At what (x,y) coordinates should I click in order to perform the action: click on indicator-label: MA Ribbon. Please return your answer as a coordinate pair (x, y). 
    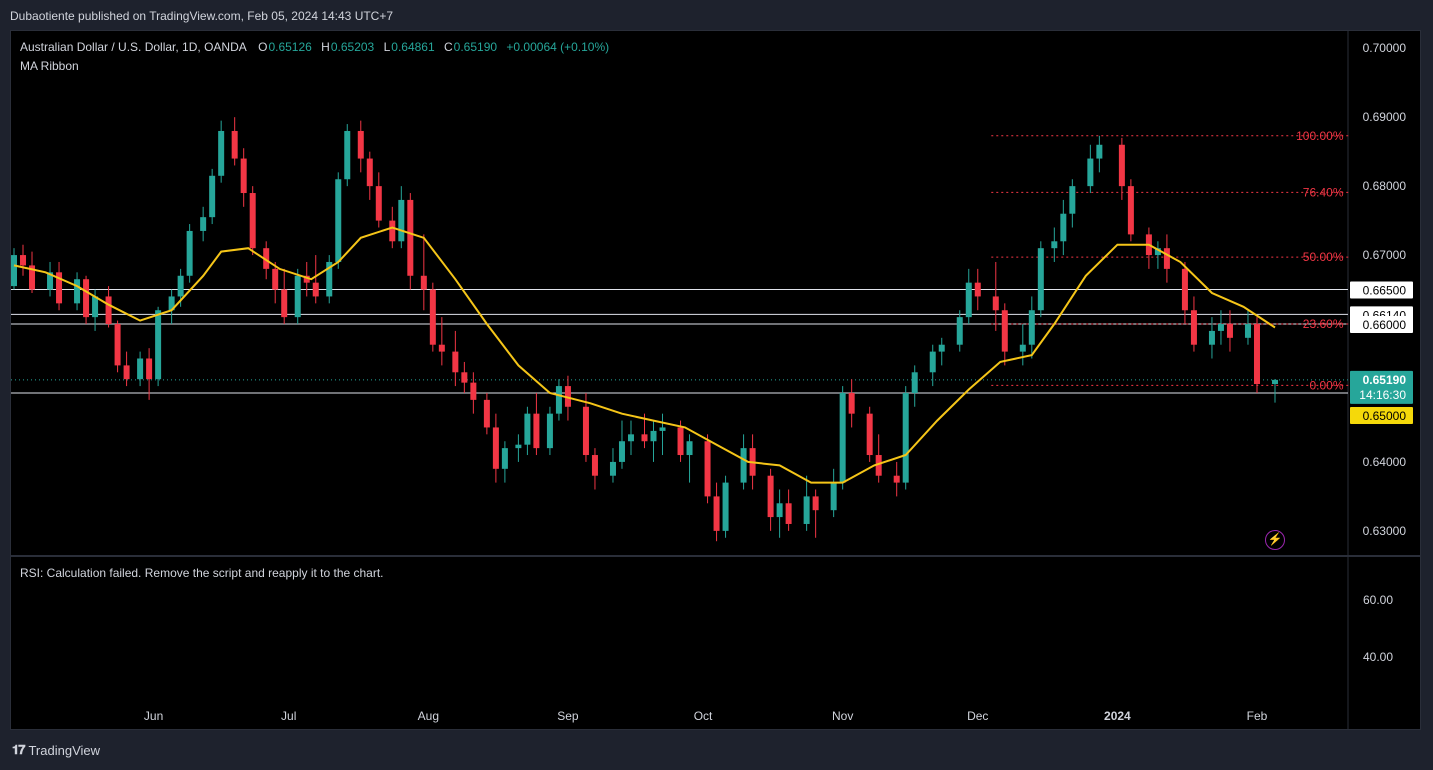
    Looking at the image, I should click on (49, 66).